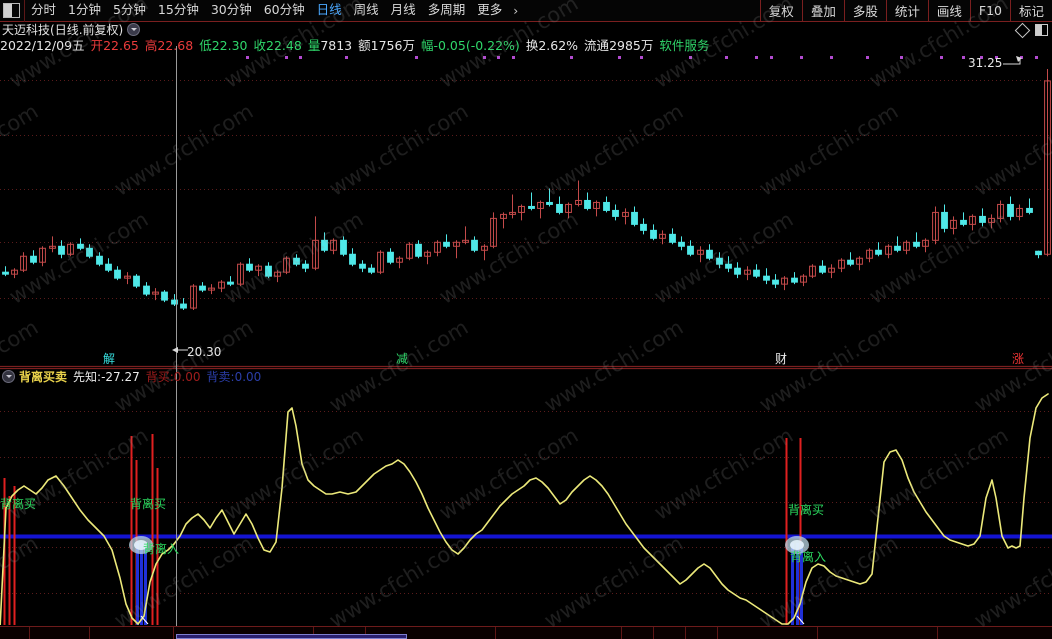 This screenshot has height=639, width=1052. Describe the element at coordinates (87, 30) in the screenshot. I see `period-note: (日线.前复权)` at that location.